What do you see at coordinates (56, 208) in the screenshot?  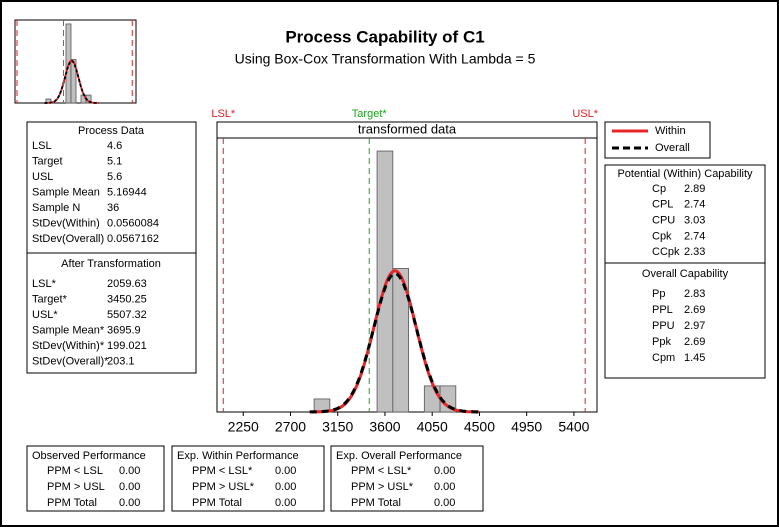 I see `row-label: Sample N` at bounding box center [56, 208].